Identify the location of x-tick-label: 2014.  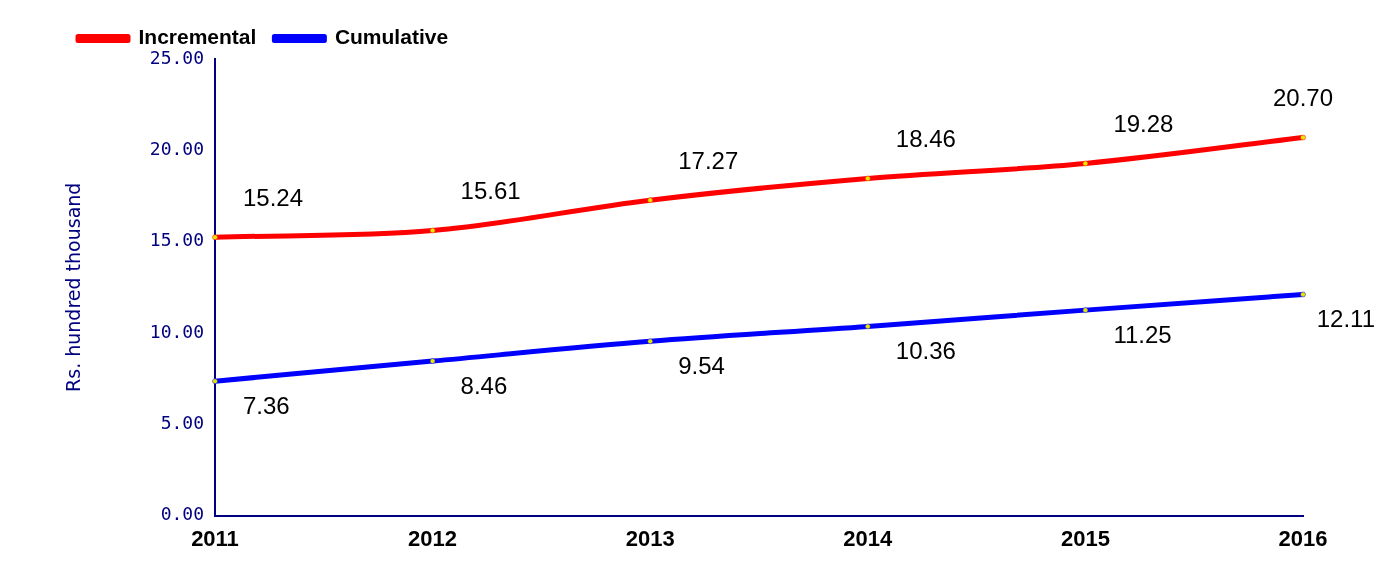
(868, 538).